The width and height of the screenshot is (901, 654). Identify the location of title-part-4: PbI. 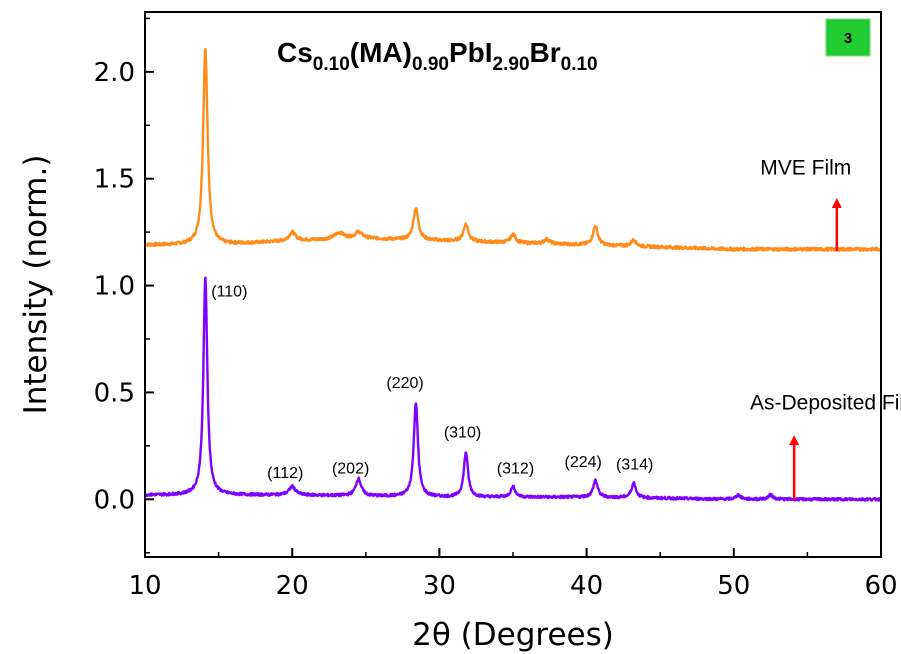
(471, 52).